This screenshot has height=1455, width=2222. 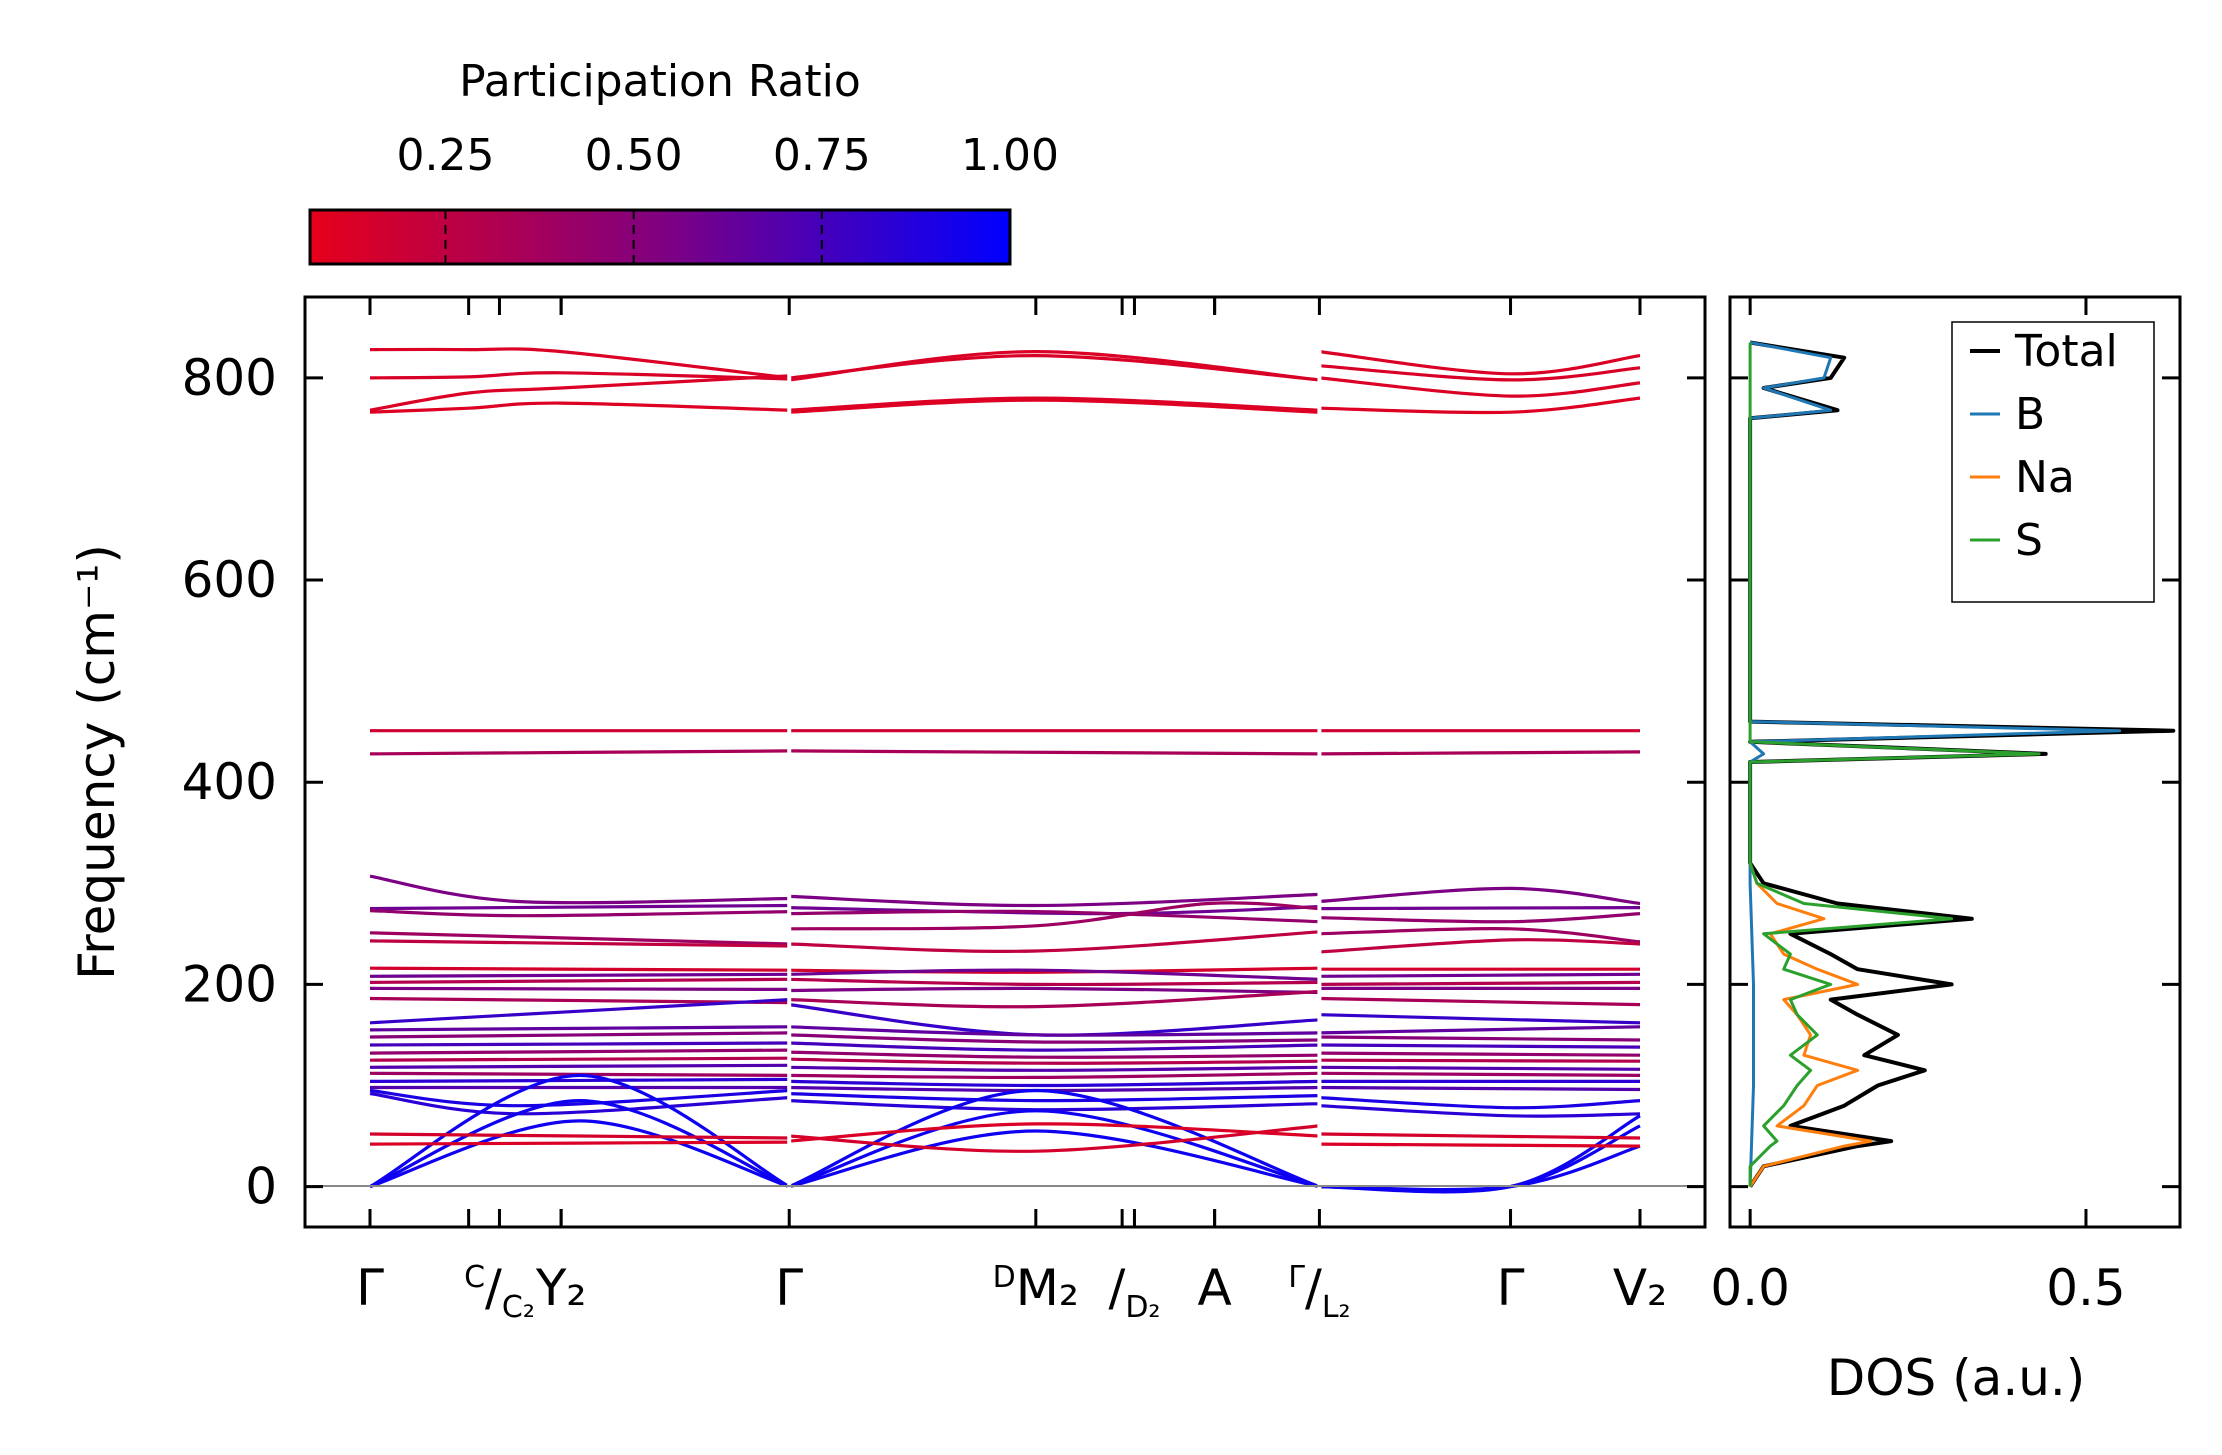 What do you see at coordinates (499, 1292) in the screenshot?
I see `high-symmetry-label: C/C₂` at bounding box center [499, 1292].